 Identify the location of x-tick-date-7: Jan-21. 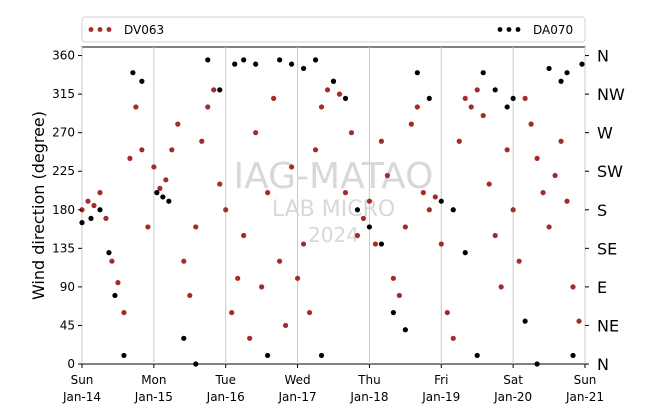
(584, 397).